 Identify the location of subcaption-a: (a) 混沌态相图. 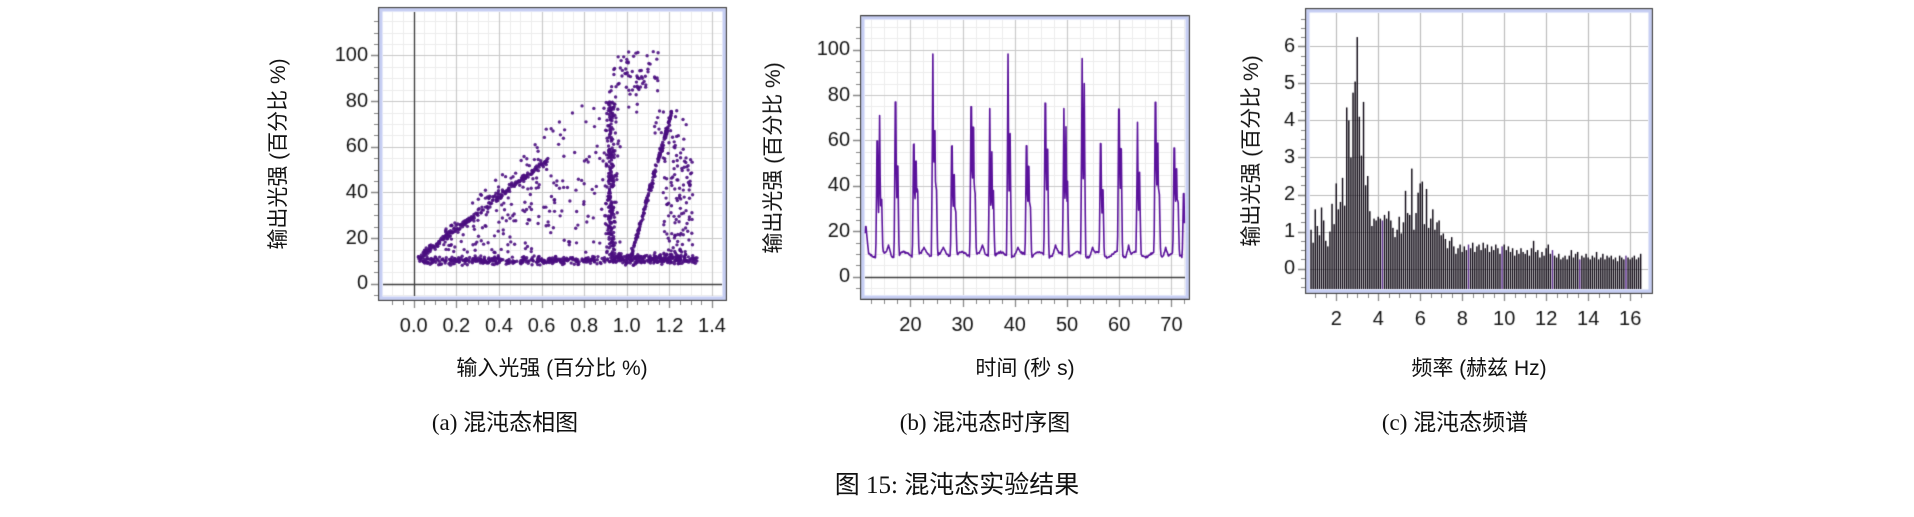
(505, 422).